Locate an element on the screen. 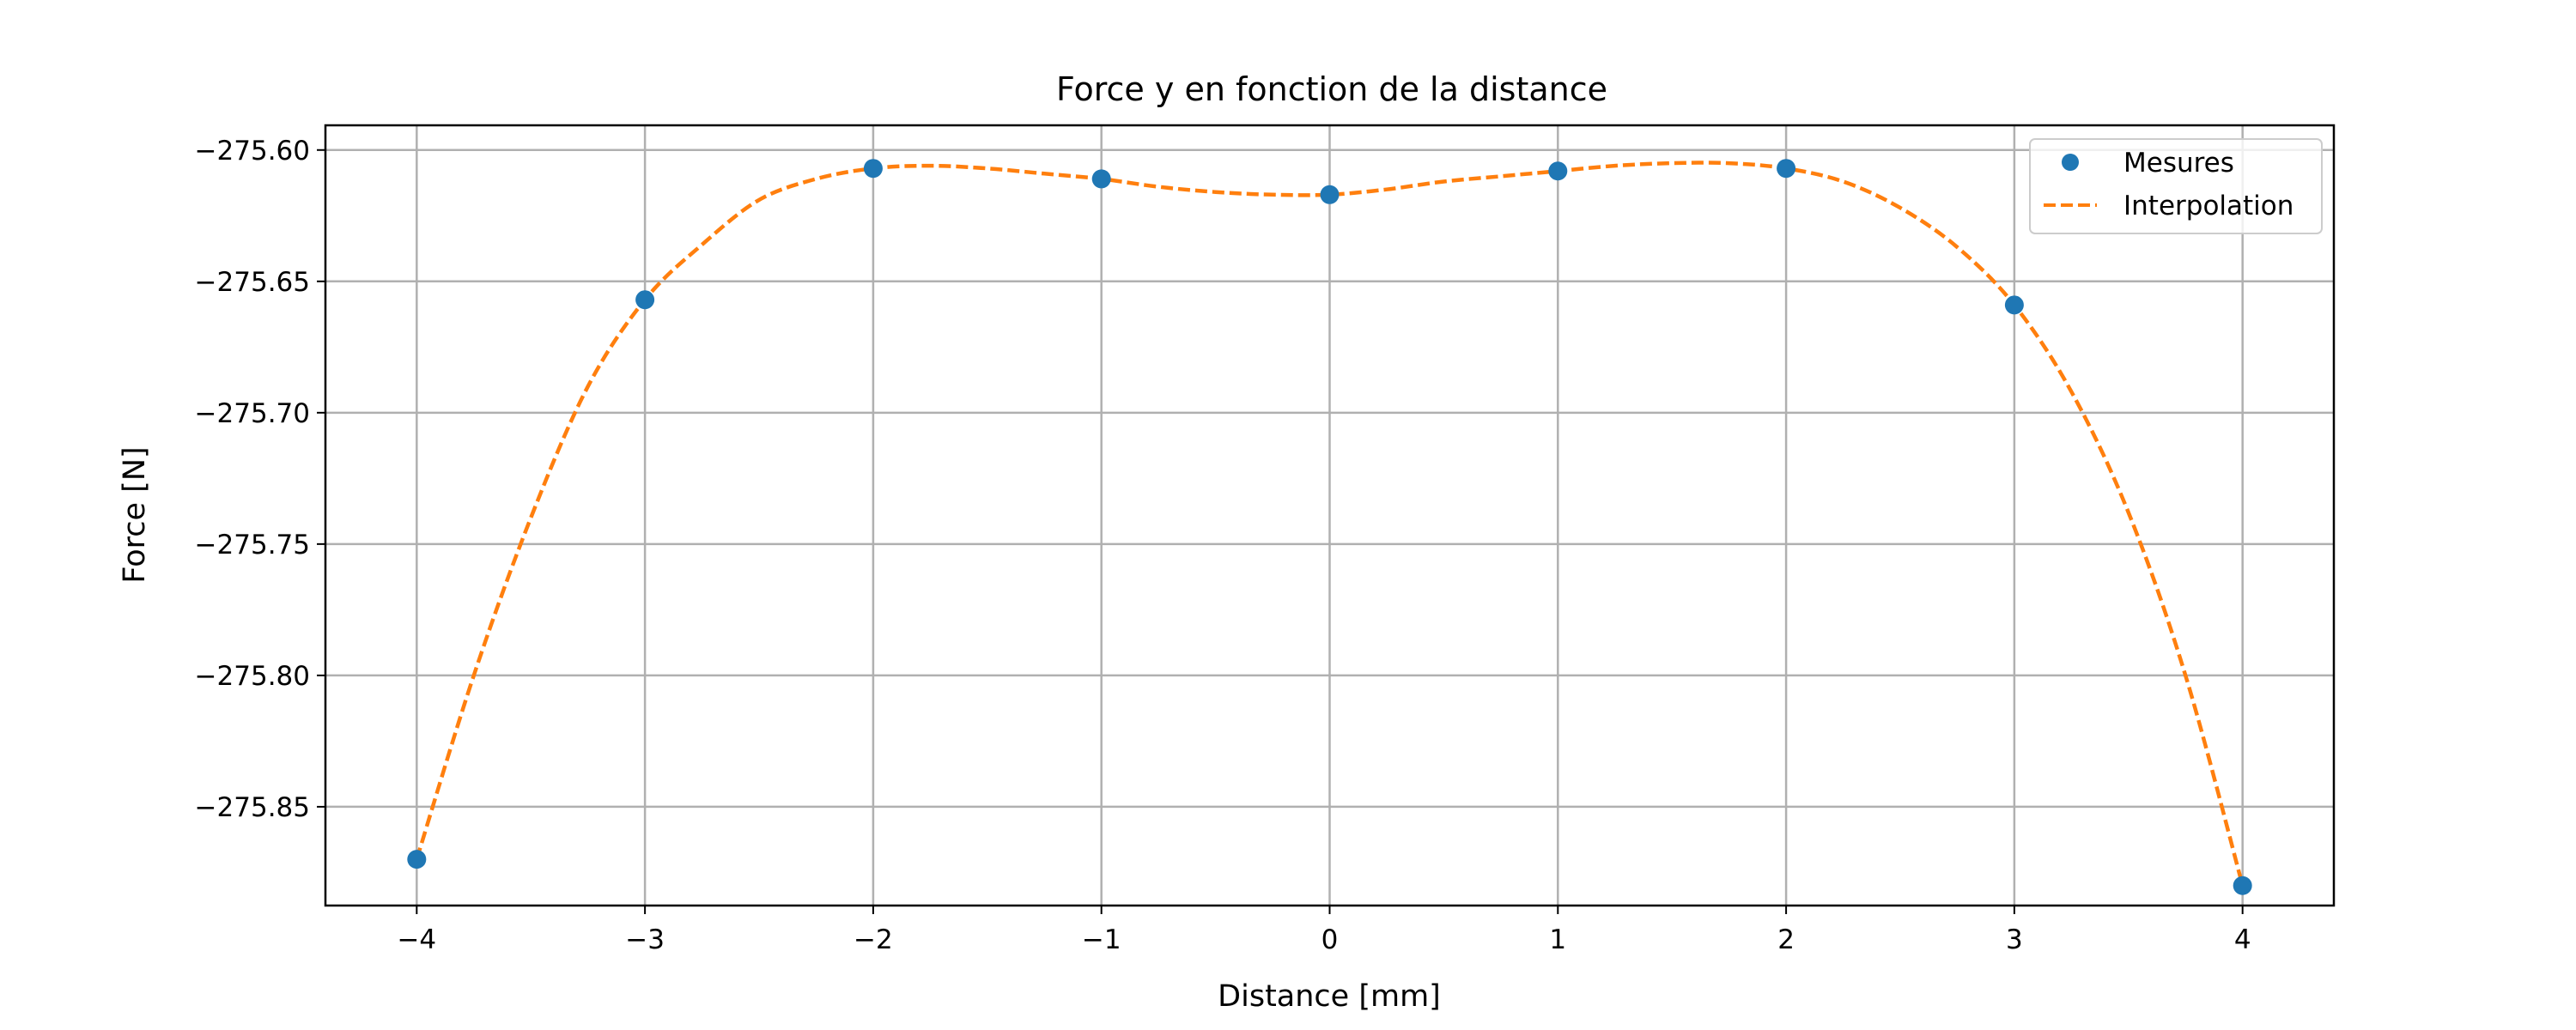  y-tick-label: −275.65 is located at coordinates (252, 282).